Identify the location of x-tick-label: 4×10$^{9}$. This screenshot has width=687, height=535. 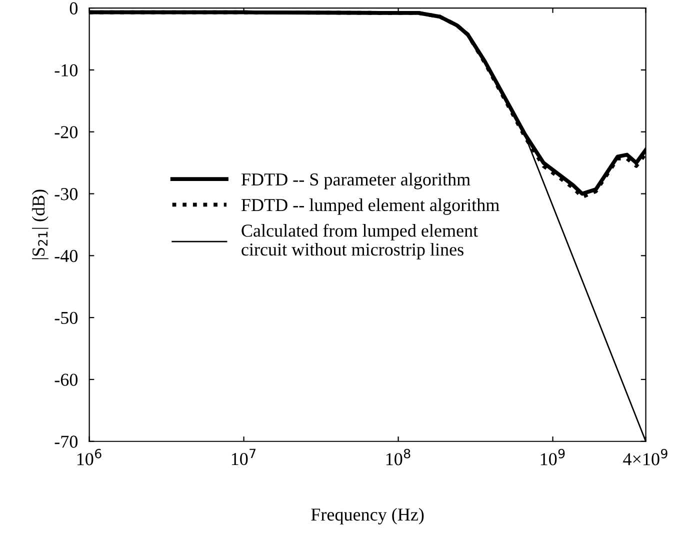
(645, 457).